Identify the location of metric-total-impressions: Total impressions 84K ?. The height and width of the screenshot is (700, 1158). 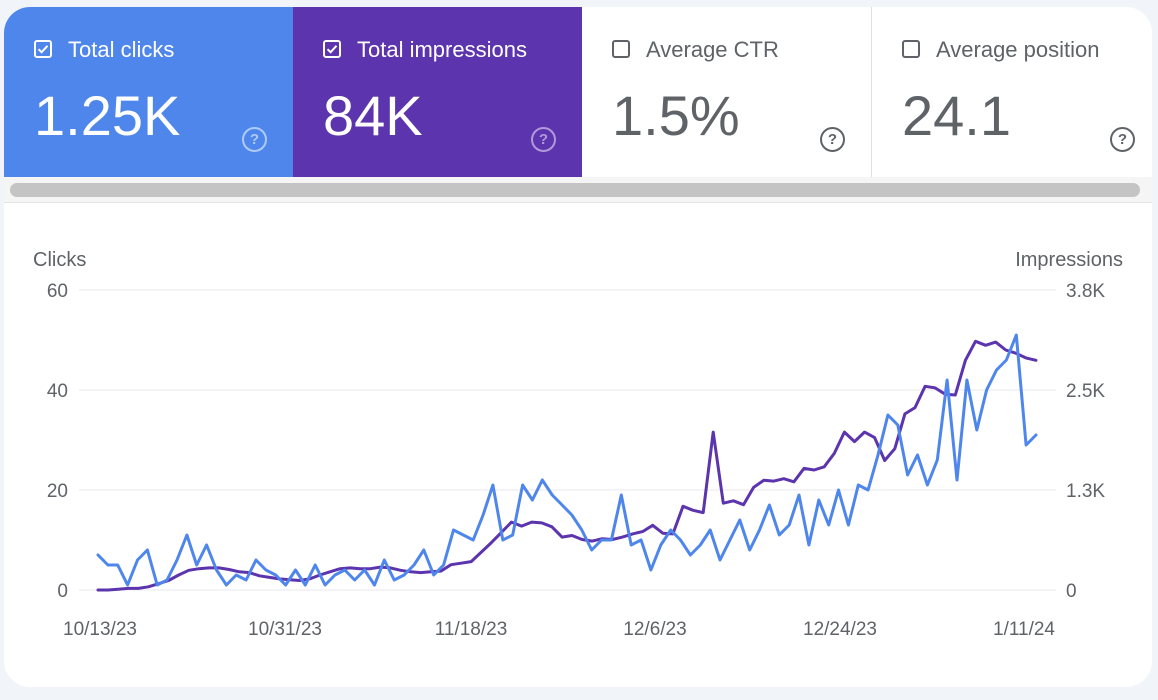
(437, 92).